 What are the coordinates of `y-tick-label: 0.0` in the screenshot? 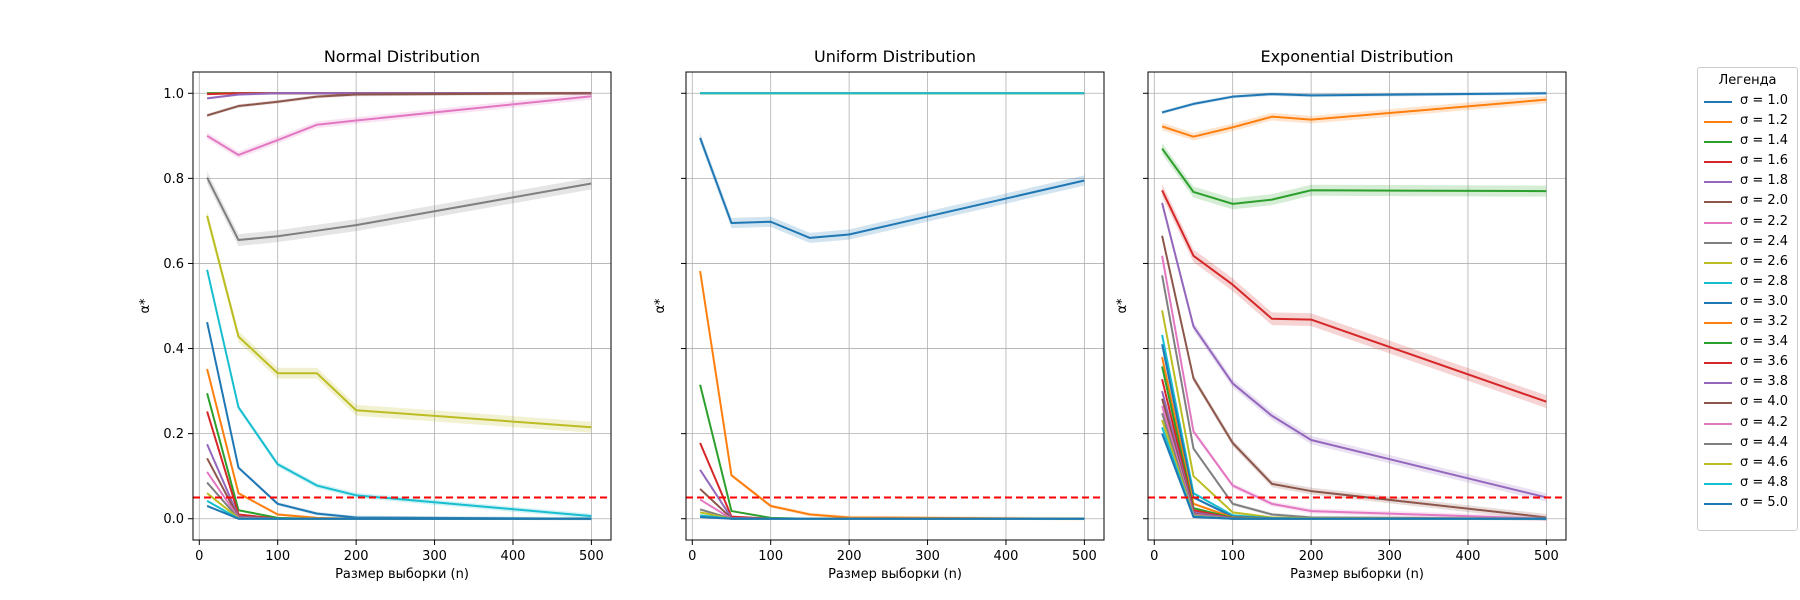 It's located at (173, 519).